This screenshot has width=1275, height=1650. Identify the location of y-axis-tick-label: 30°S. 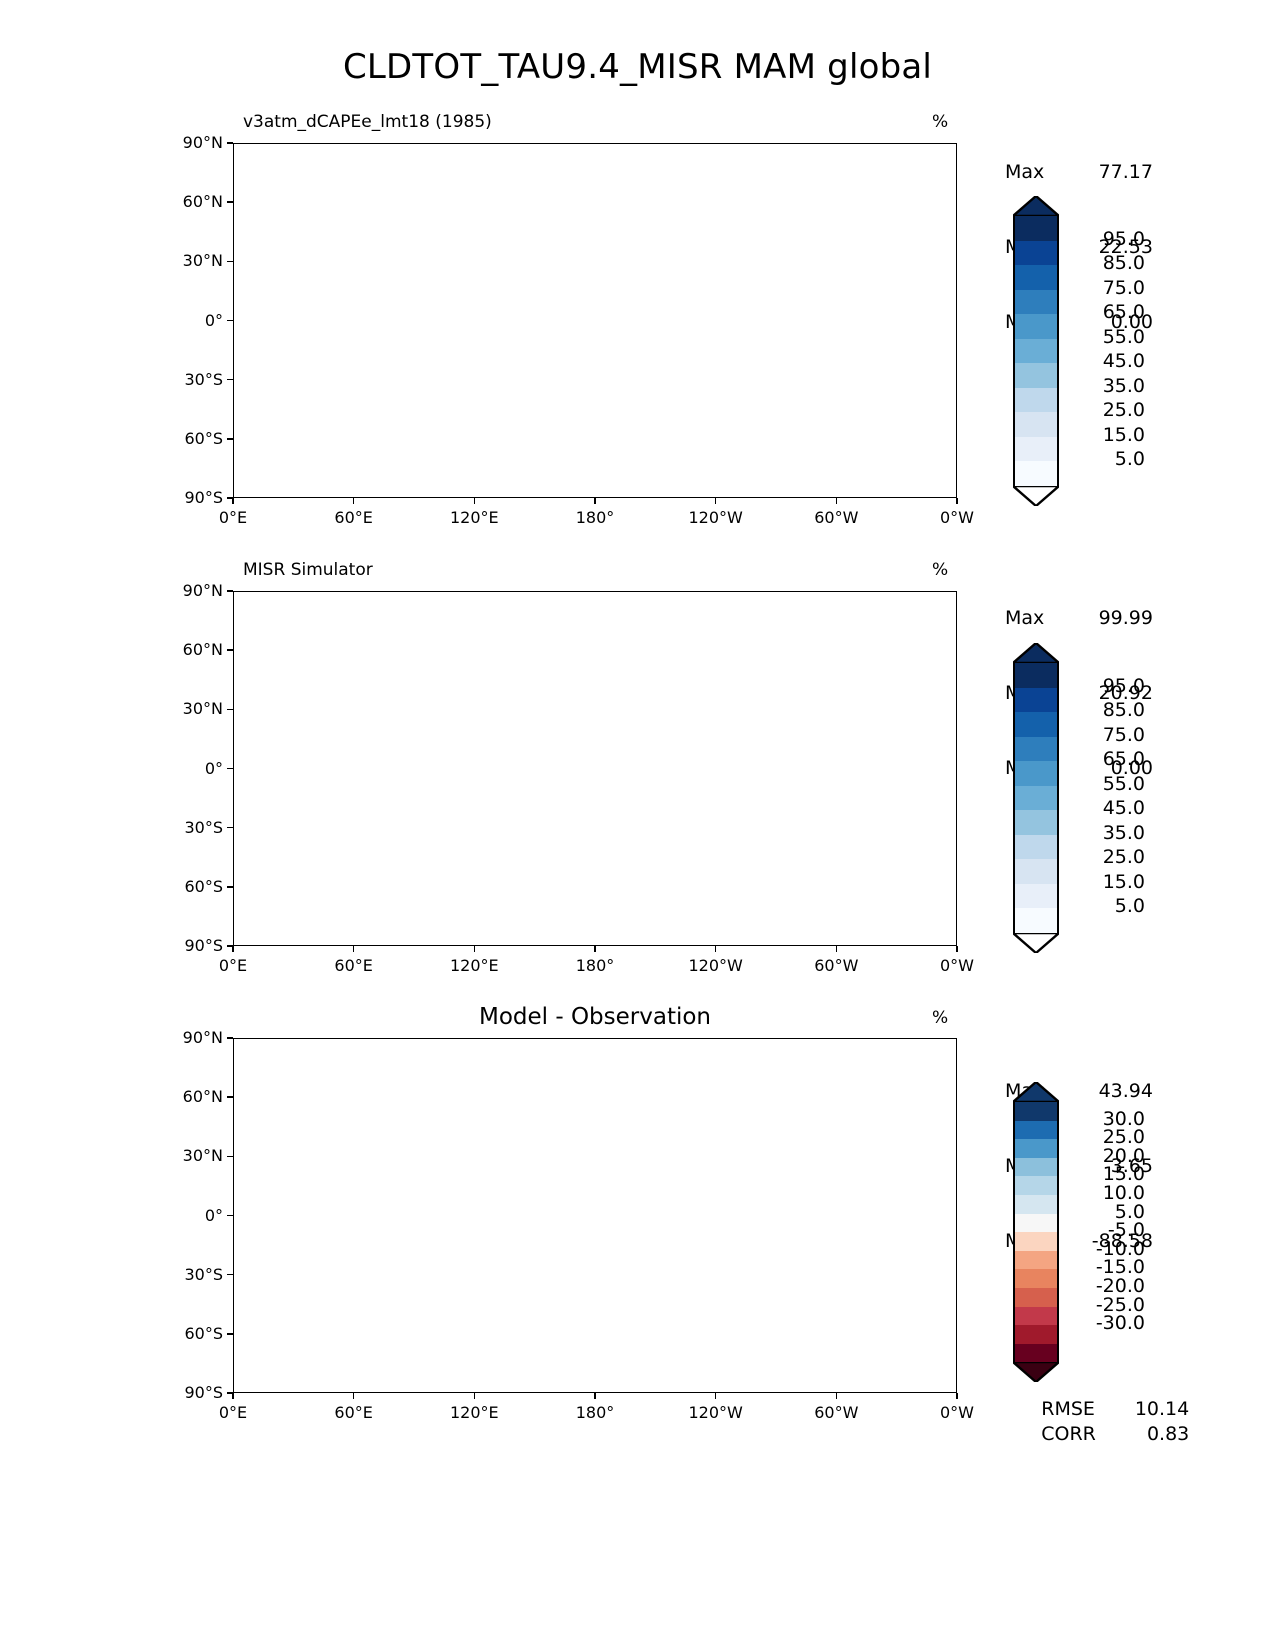
(203, 827).